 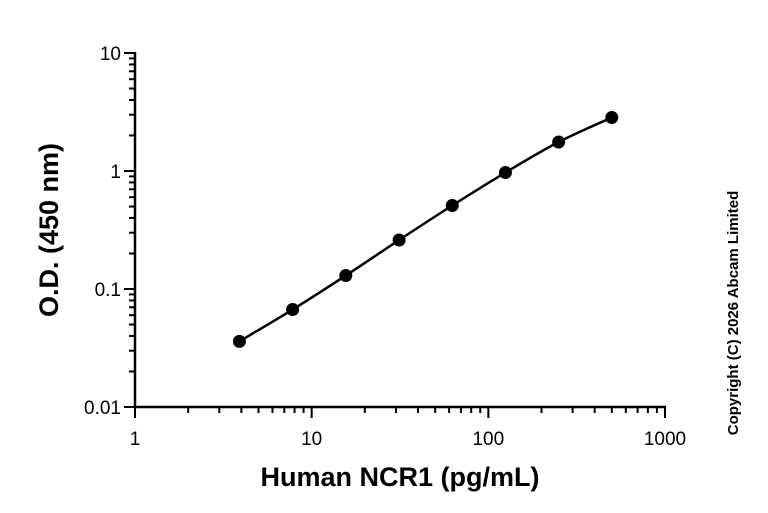 I want to click on copyright-notice: Copyright (C) 2026 Abcam Limited, so click(x=733, y=313).